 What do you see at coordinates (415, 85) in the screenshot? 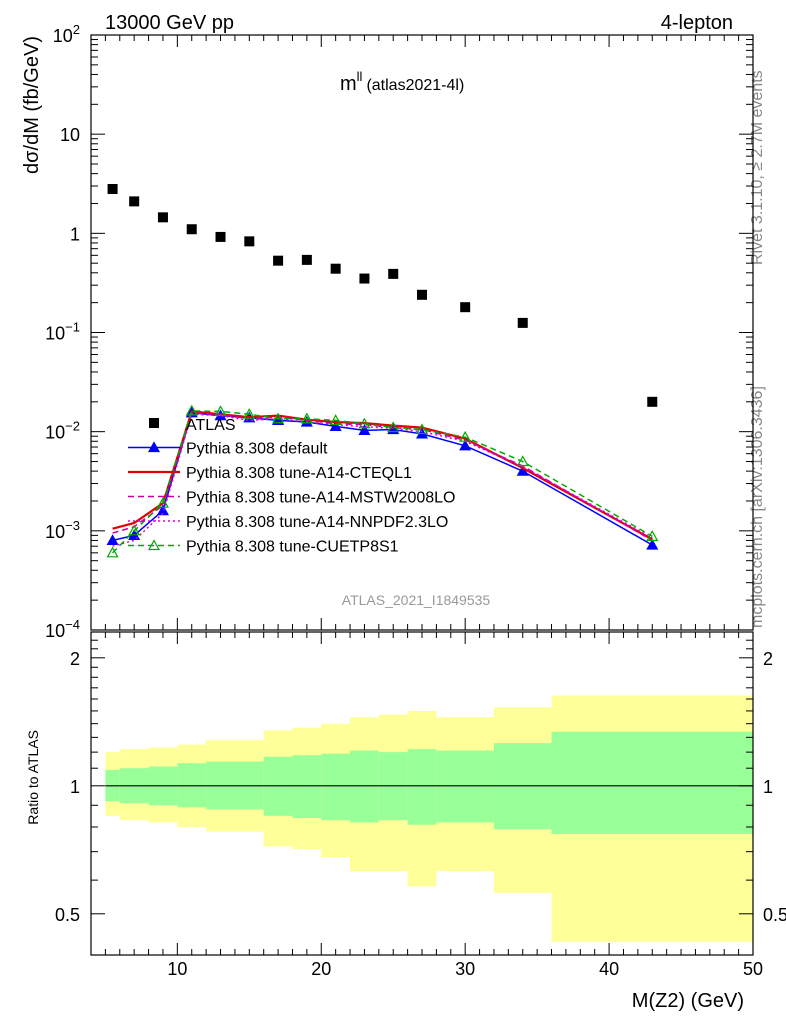
I see `plot-title-sub: (atlas2021-4l)` at bounding box center [415, 85].